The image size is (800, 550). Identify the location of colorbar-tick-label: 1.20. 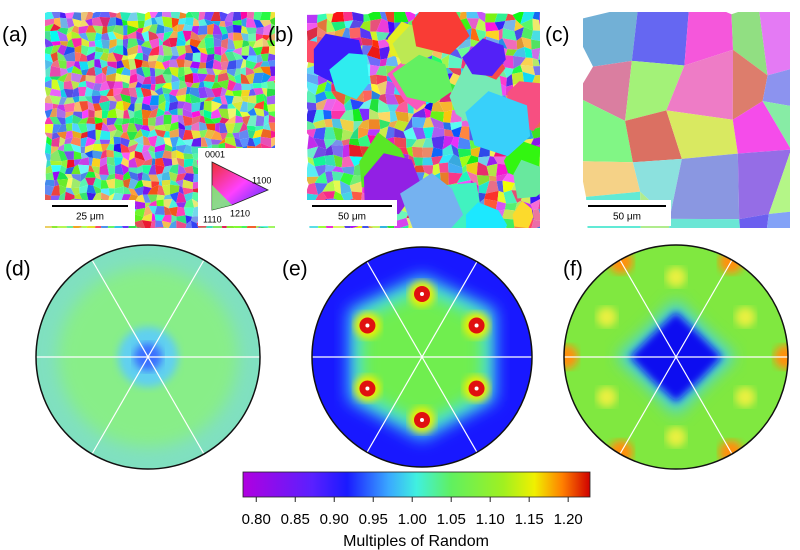
(568, 519).